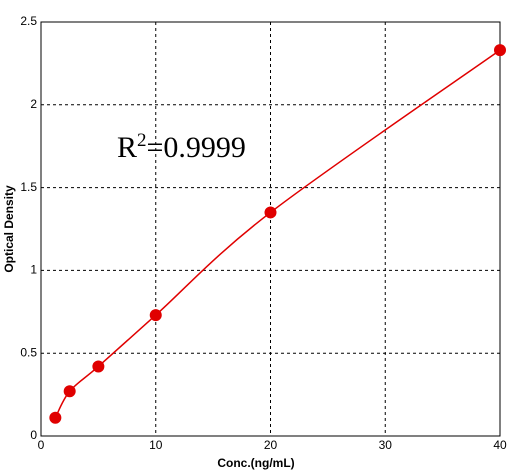 The height and width of the screenshot is (476, 526). I want to click on x-tick-label: 20, so click(271, 445).